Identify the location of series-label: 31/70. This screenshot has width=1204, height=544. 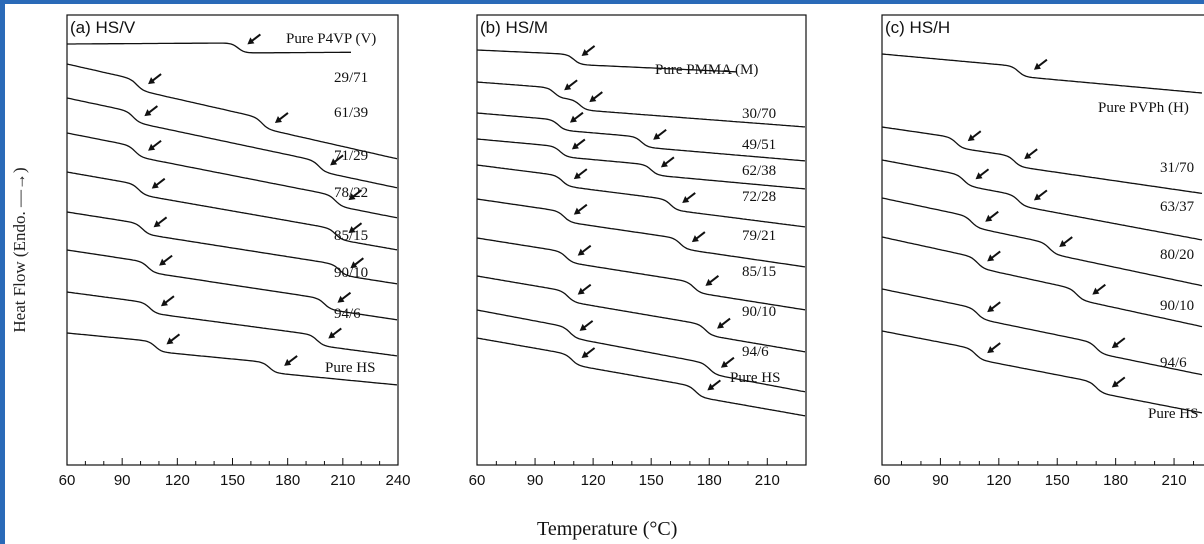
(1177, 168).